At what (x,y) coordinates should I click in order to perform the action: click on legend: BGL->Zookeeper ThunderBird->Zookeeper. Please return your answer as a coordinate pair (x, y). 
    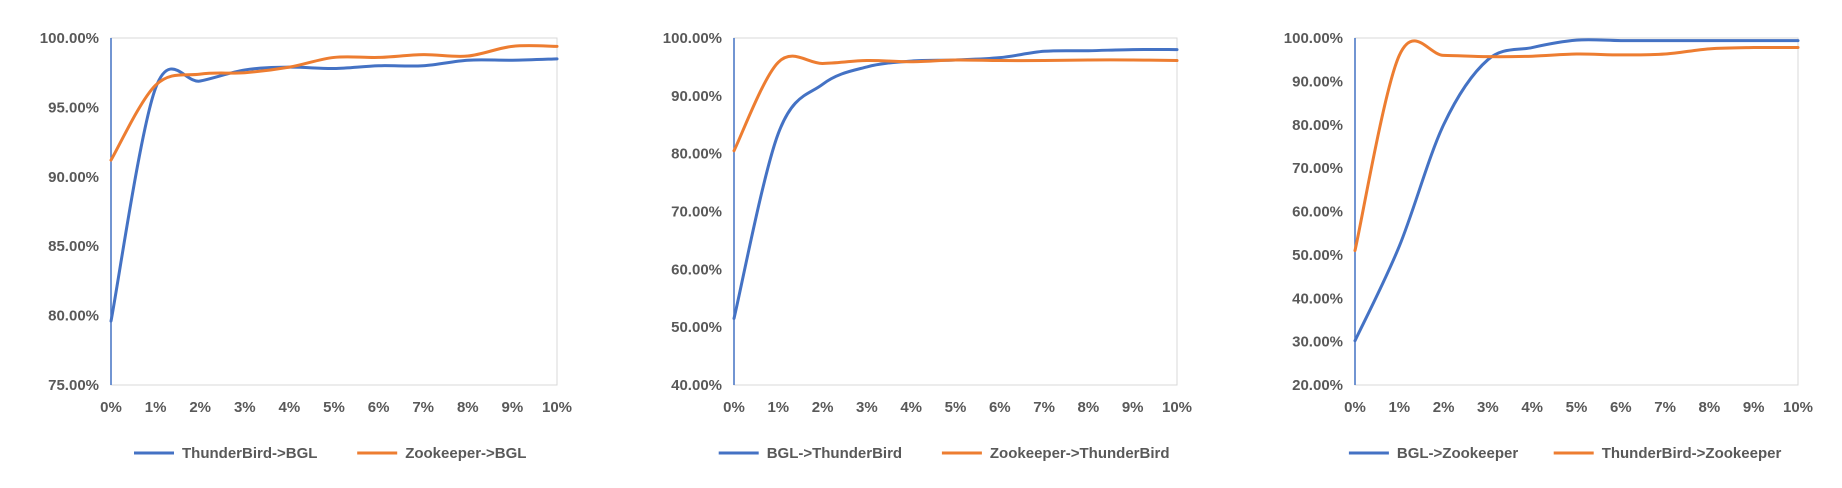
    Looking at the image, I should click on (1565, 453).